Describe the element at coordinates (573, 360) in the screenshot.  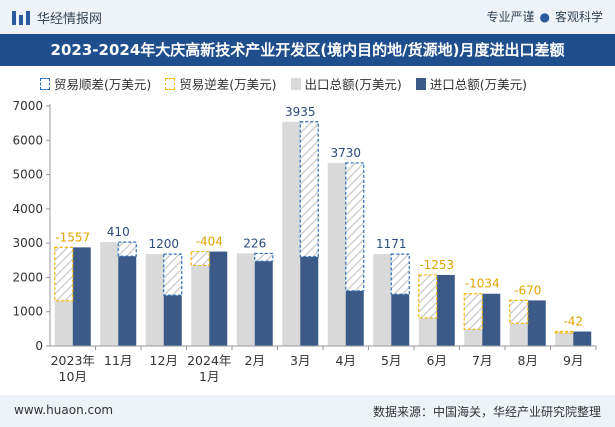
I see `x-tick-label: 9月` at that location.